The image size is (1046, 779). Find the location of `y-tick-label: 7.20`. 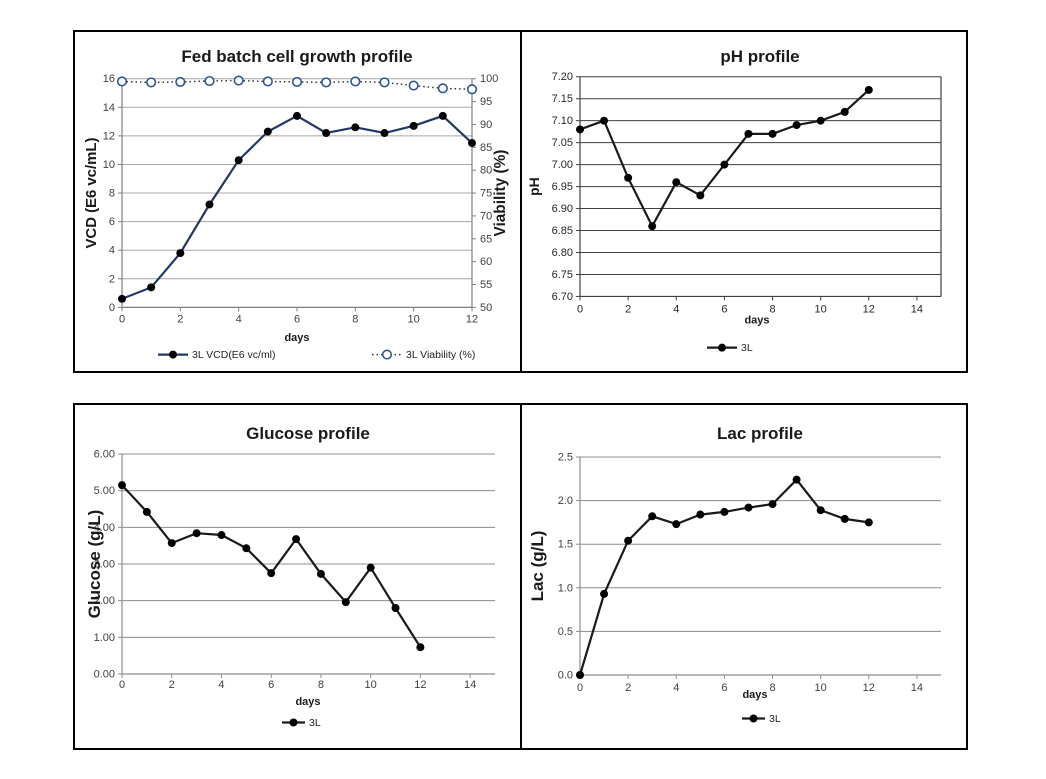

y-tick-label: 7.20 is located at coordinates (562, 77).